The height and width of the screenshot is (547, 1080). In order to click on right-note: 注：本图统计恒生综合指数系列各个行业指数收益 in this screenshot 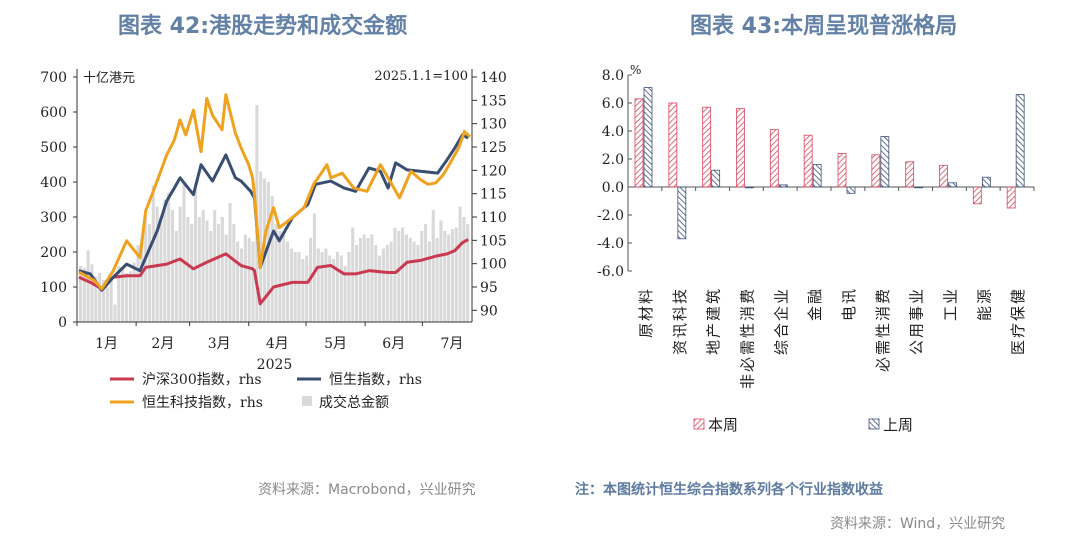, I will do `click(729, 490)`.